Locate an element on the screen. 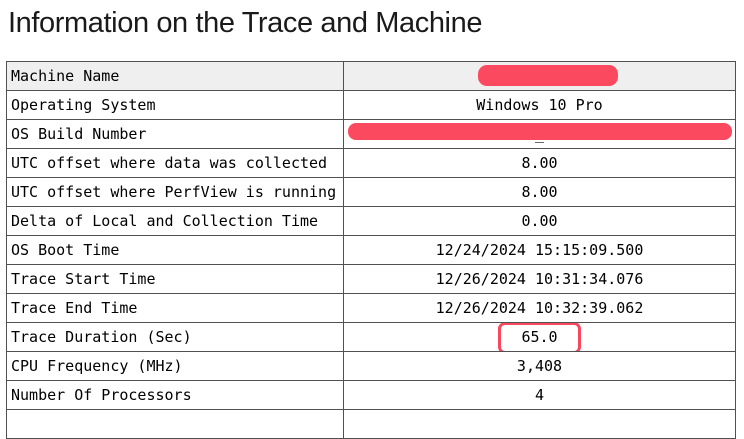 This screenshot has width=744, height=439. row-label: UTC offset where data was collected is located at coordinates (175, 163).